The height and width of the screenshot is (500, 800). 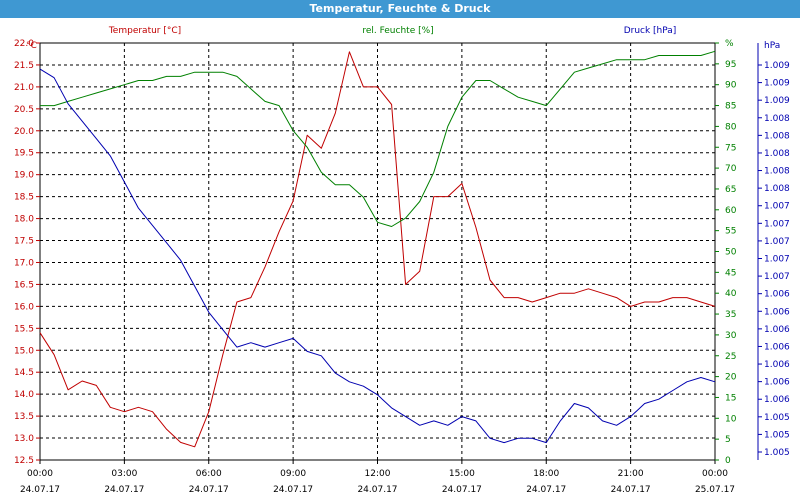 What do you see at coordinates (731, 169) in the screenshot?
I see `y-tick-label-humidity: 70` at bounding box center [731, 169].